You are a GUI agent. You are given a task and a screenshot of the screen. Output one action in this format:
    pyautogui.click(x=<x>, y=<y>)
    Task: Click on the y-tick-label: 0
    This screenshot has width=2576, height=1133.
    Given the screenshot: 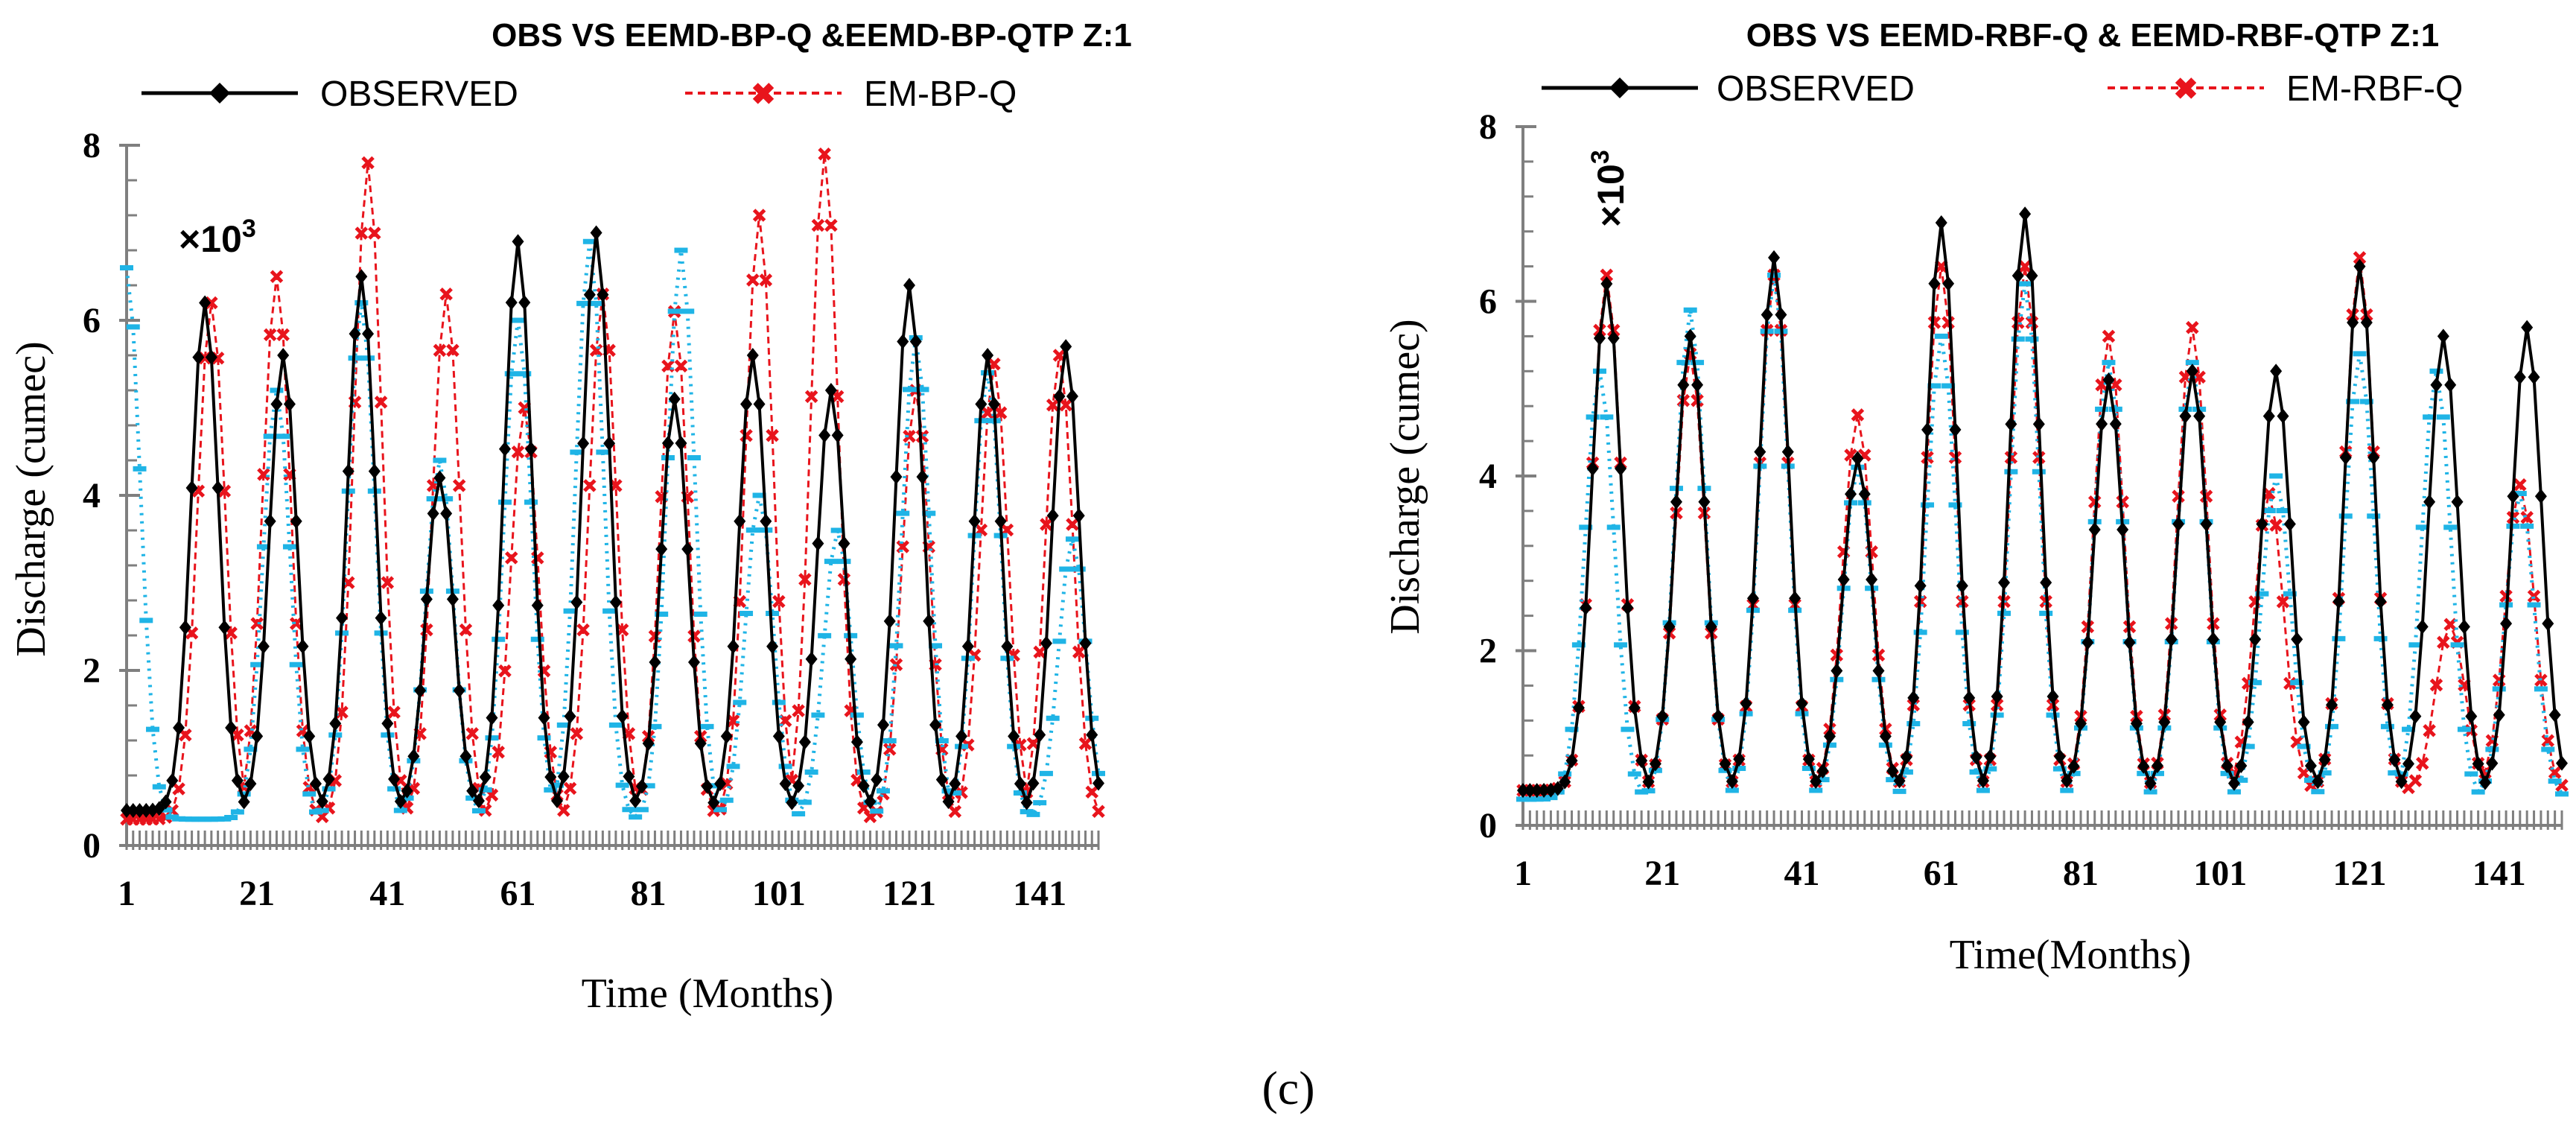 What is the action you would take?
    pyautogui.click(x=92, y=846)
    